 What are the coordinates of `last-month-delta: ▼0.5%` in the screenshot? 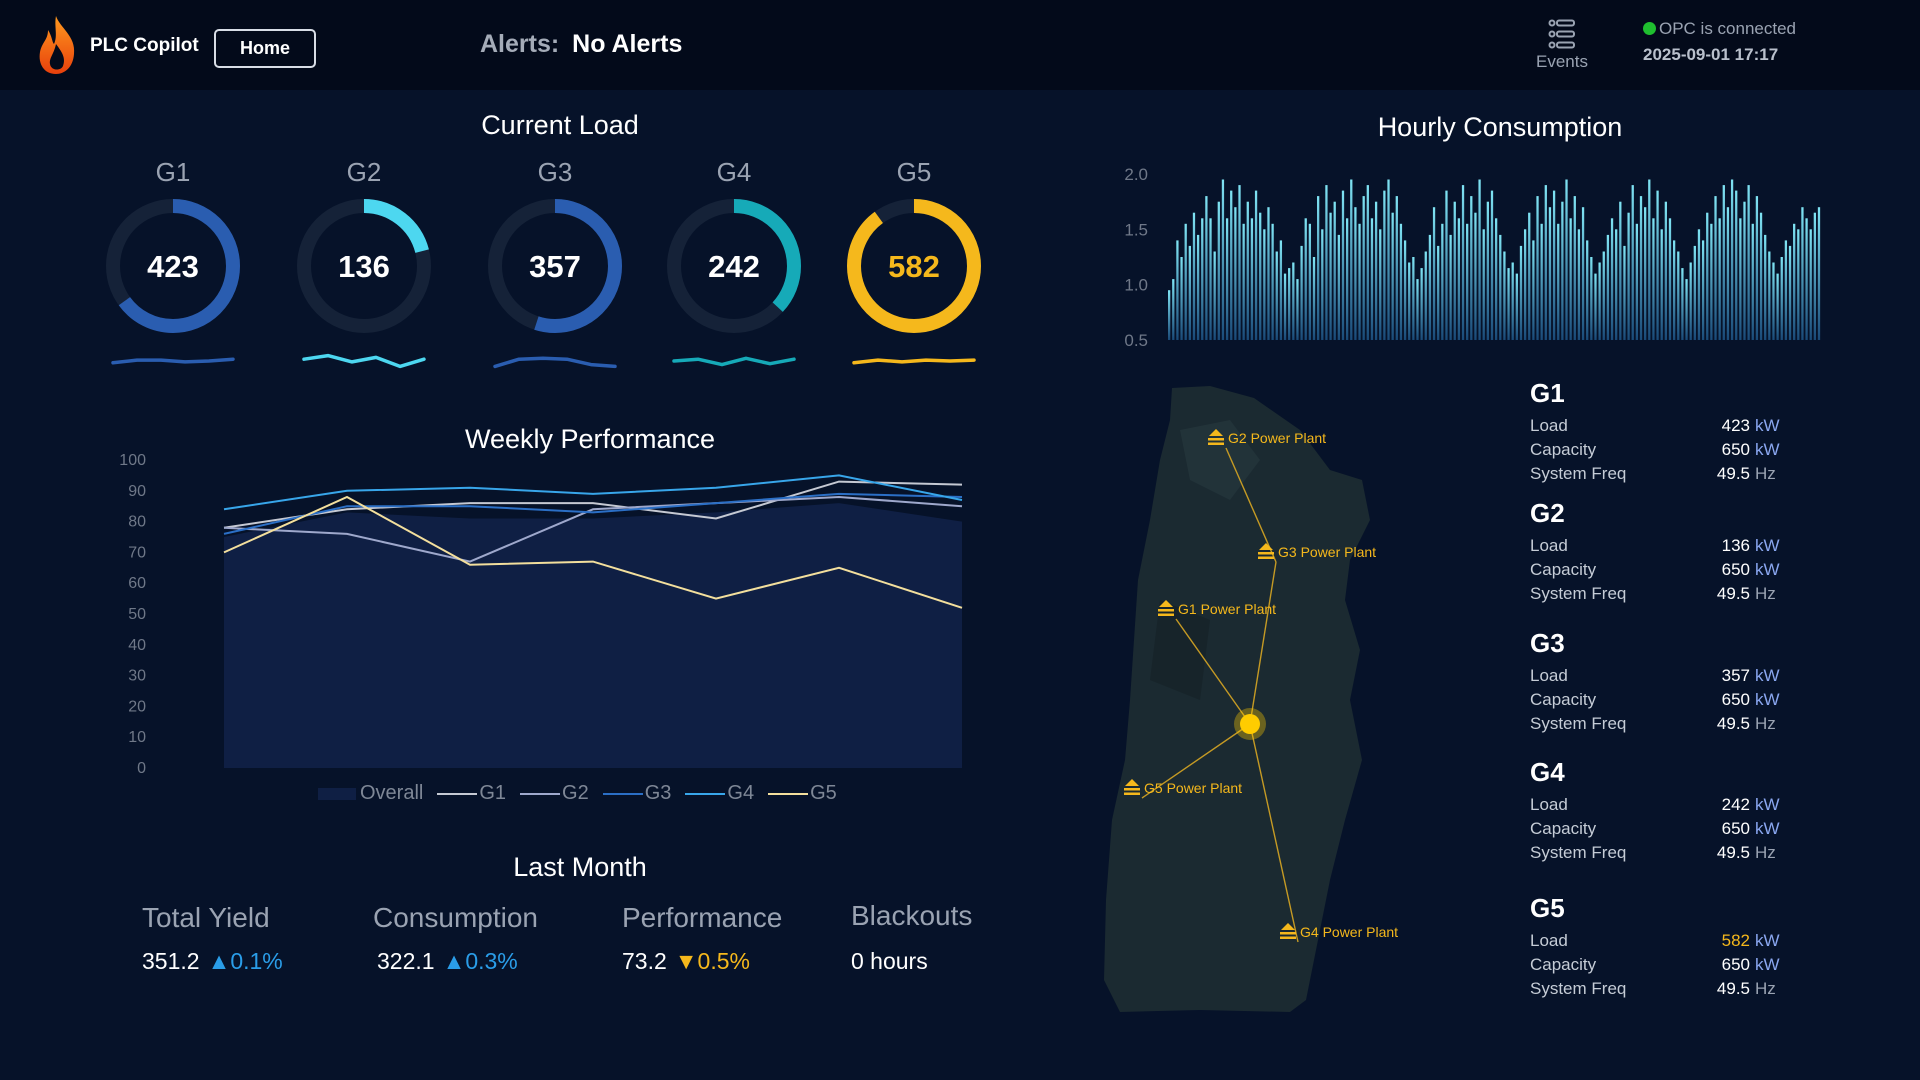 It's located at (712, 961).